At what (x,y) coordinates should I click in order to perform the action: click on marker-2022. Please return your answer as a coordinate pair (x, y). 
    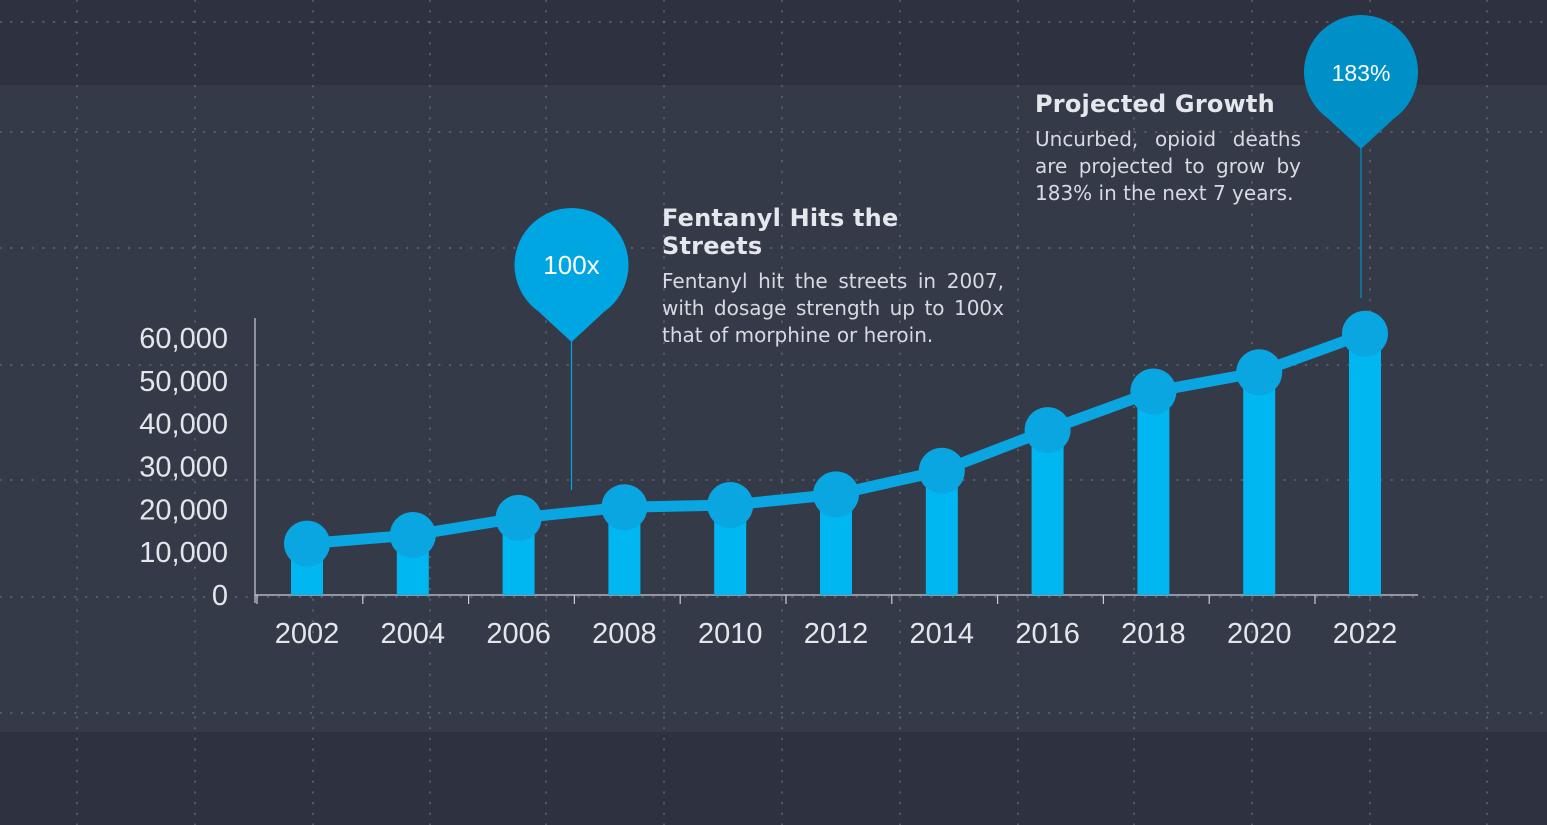
    Looking at the image, I should click on (1365, 333).